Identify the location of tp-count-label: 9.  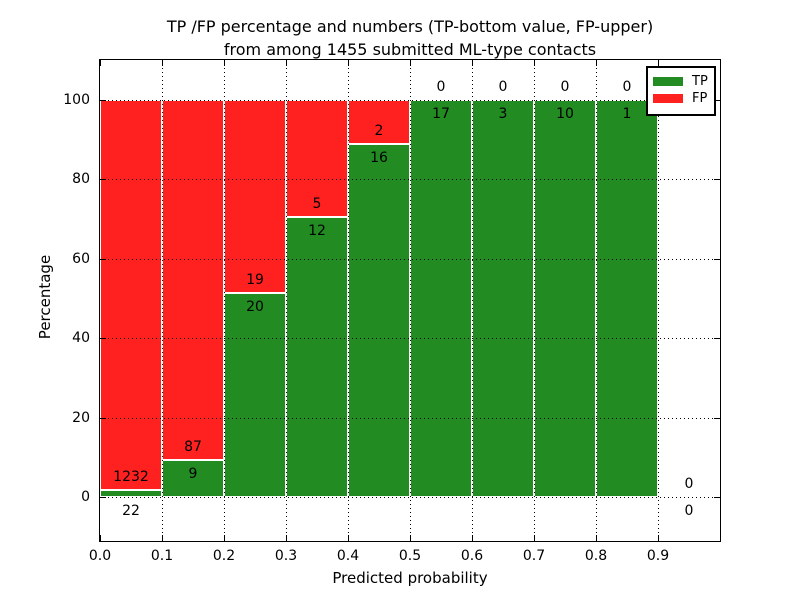
(193, 473).